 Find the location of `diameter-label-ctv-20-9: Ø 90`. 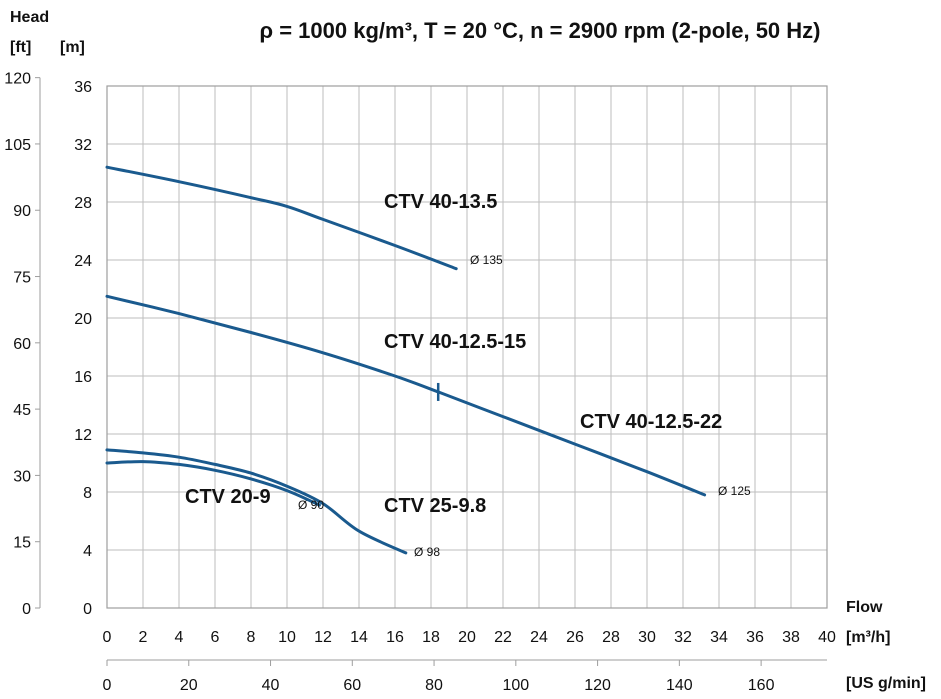

diameter-label-ctv-20-9: Ø 90 is located at coordinates (311, 505).